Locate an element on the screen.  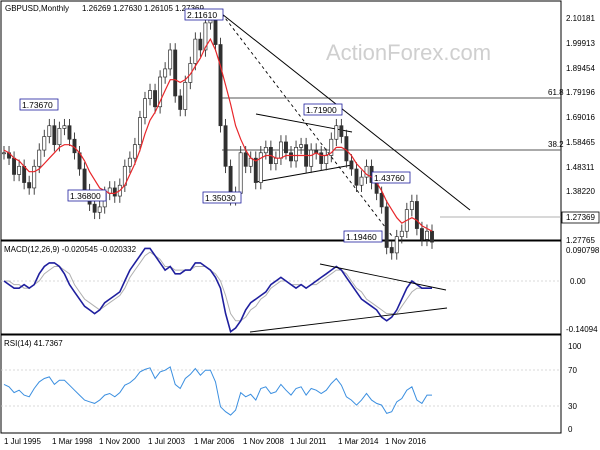
x-tick-label: 1 Mar 2014 is located at coordinates (358, 441).